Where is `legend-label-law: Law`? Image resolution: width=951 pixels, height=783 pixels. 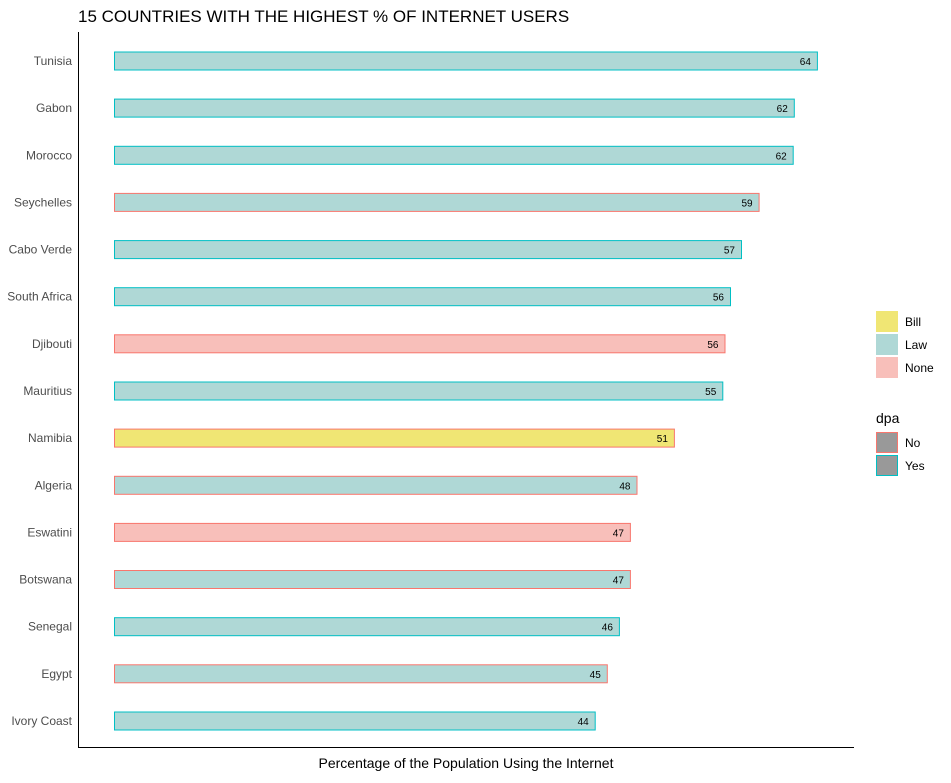
legend-label-law: Law is located at coordinates (916, 345).